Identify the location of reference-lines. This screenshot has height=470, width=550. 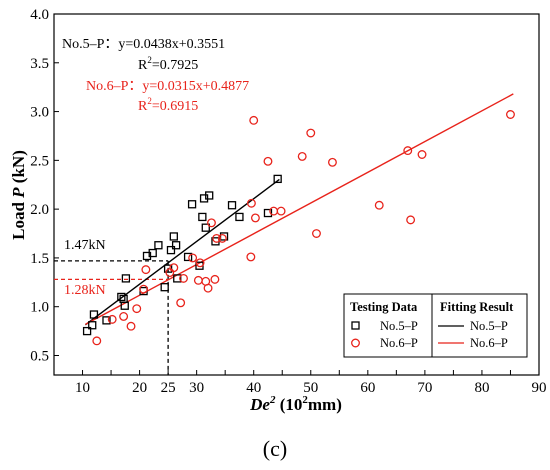
(111, 317).